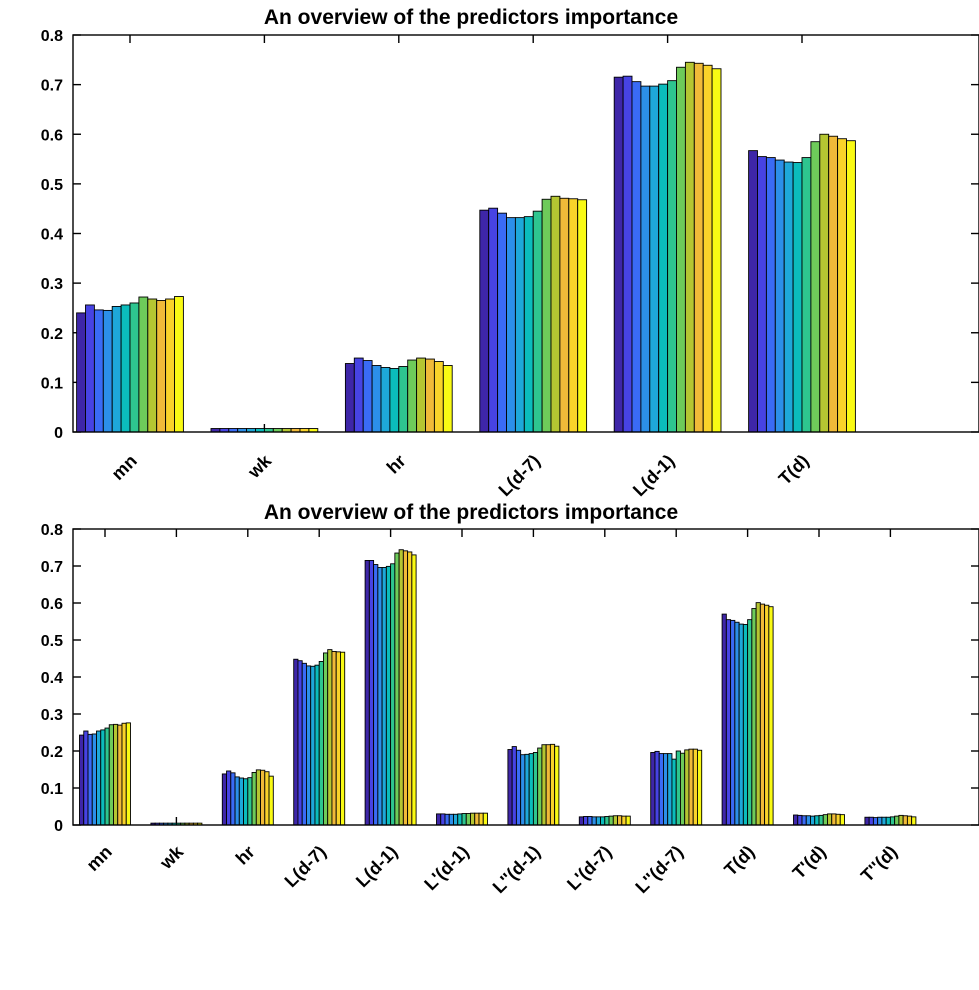 The image size is (979, 990). I want to click on y-tick-label: 0.3, so click(52, 284).